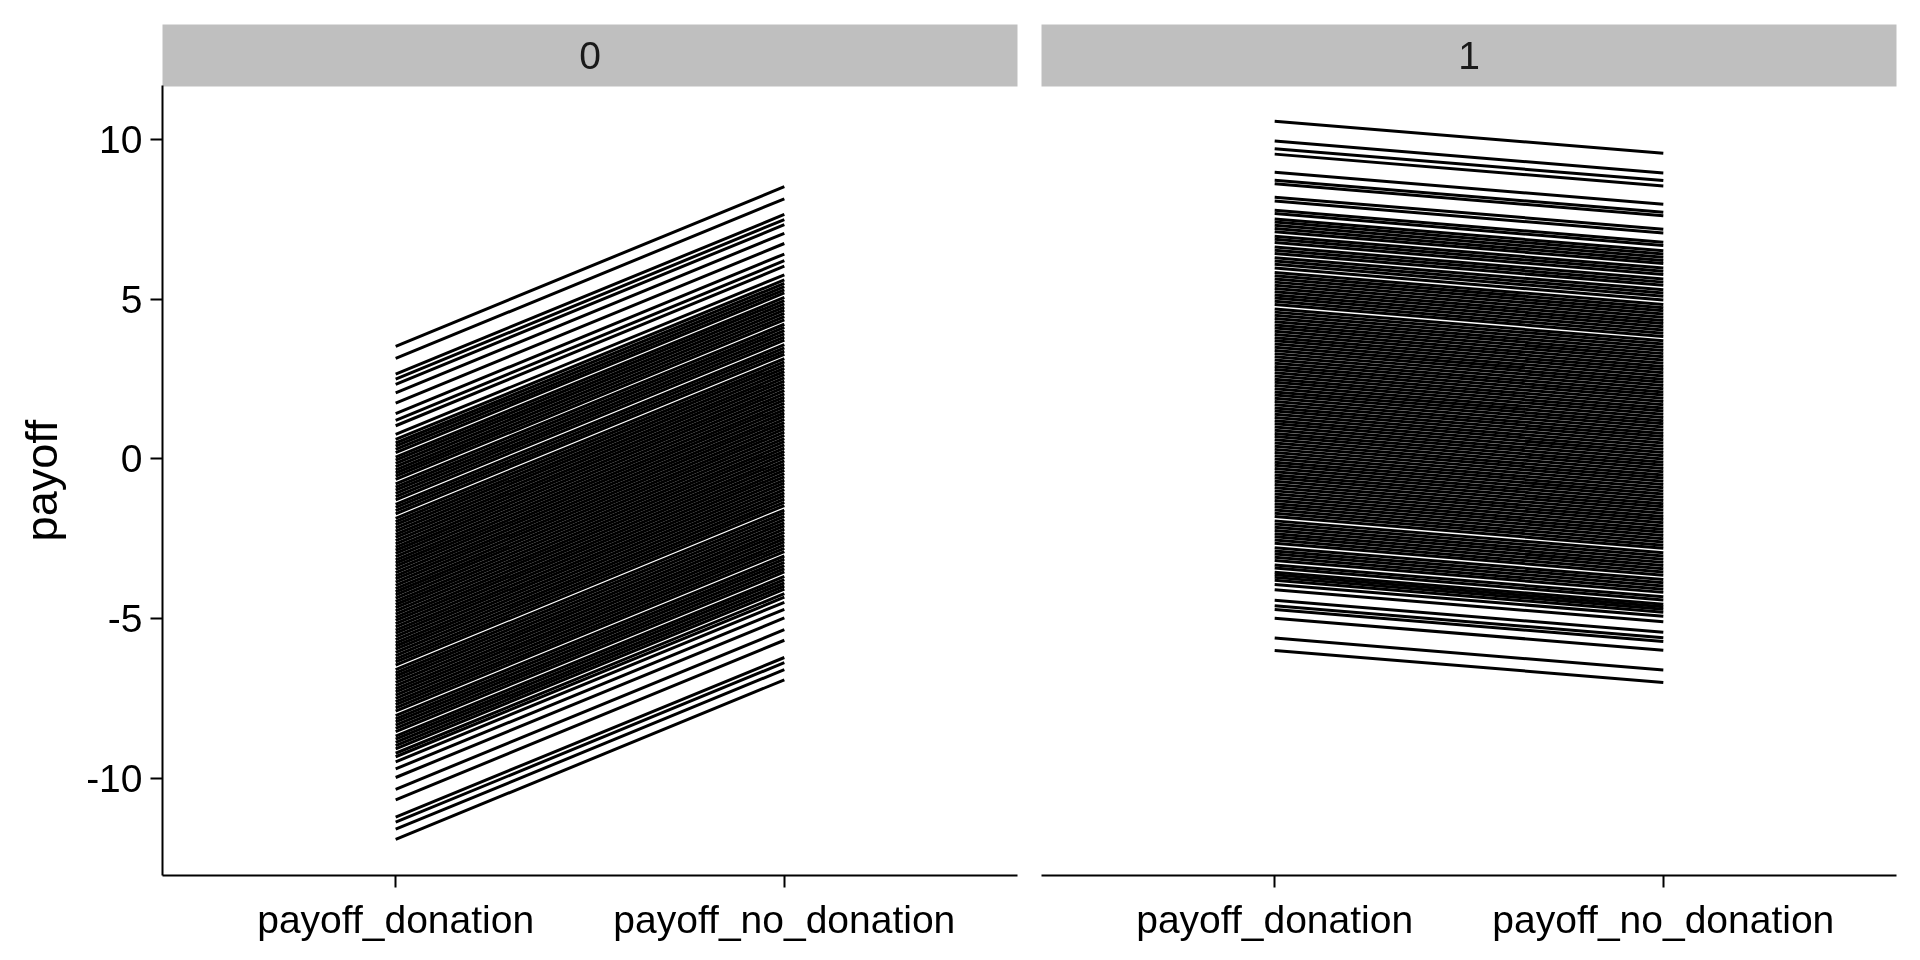 The width and height of the screenshot is (1920, 960). Describe the element at coordinates (131, 299) in the screenshot. I see `y-tick-label: 5` at that location.